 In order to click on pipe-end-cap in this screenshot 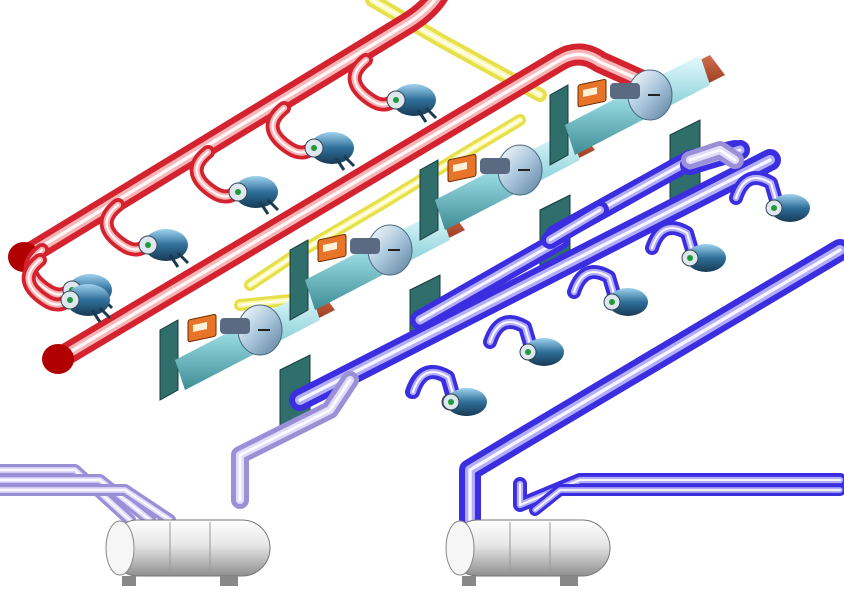, I will do `click(58, 359)`.